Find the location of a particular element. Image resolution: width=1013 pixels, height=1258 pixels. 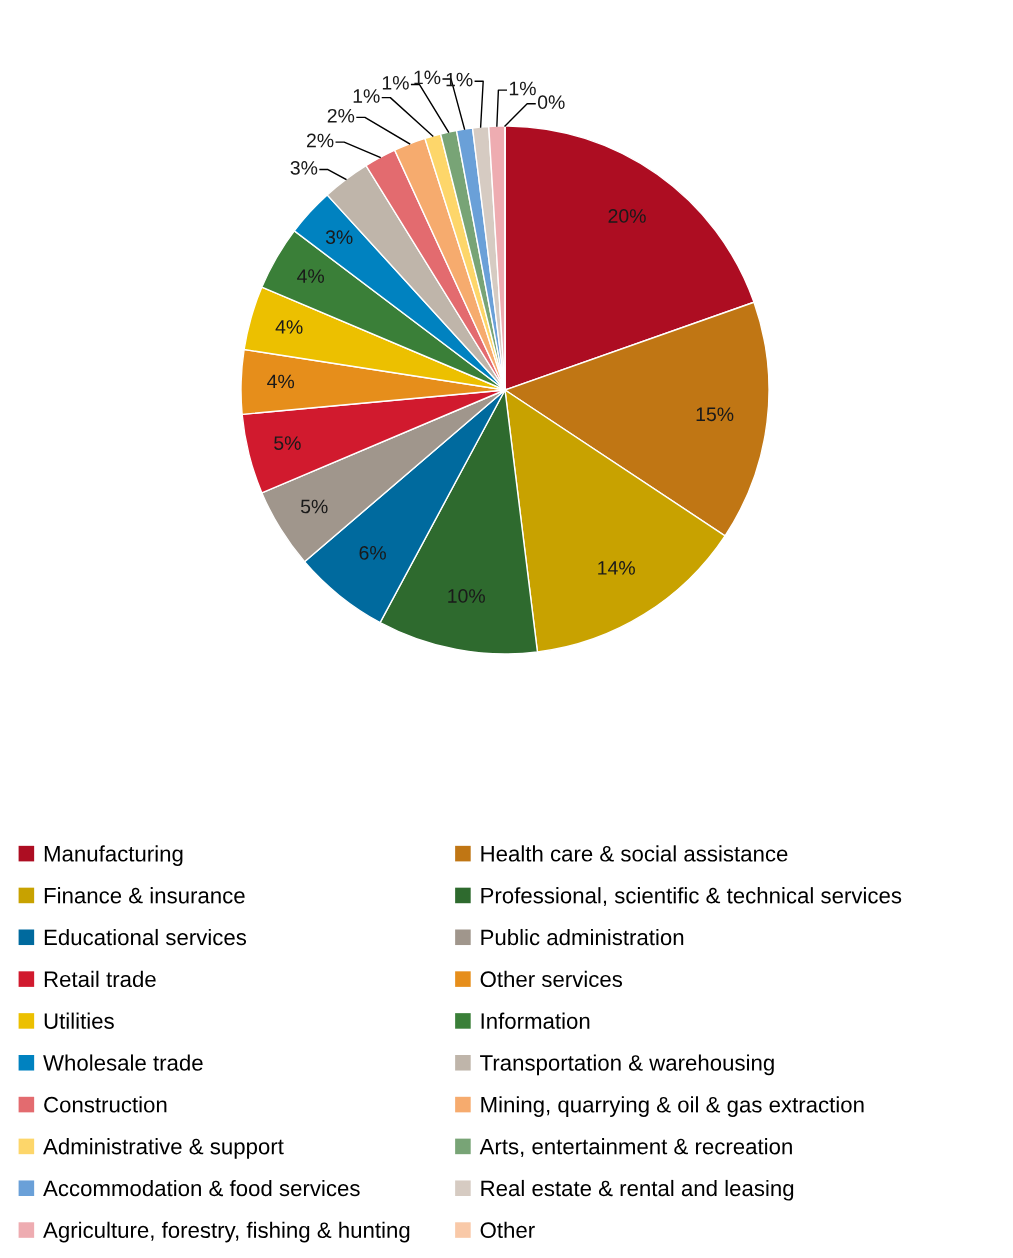

legend-label: Educational services is located at coordinates (145, 937).